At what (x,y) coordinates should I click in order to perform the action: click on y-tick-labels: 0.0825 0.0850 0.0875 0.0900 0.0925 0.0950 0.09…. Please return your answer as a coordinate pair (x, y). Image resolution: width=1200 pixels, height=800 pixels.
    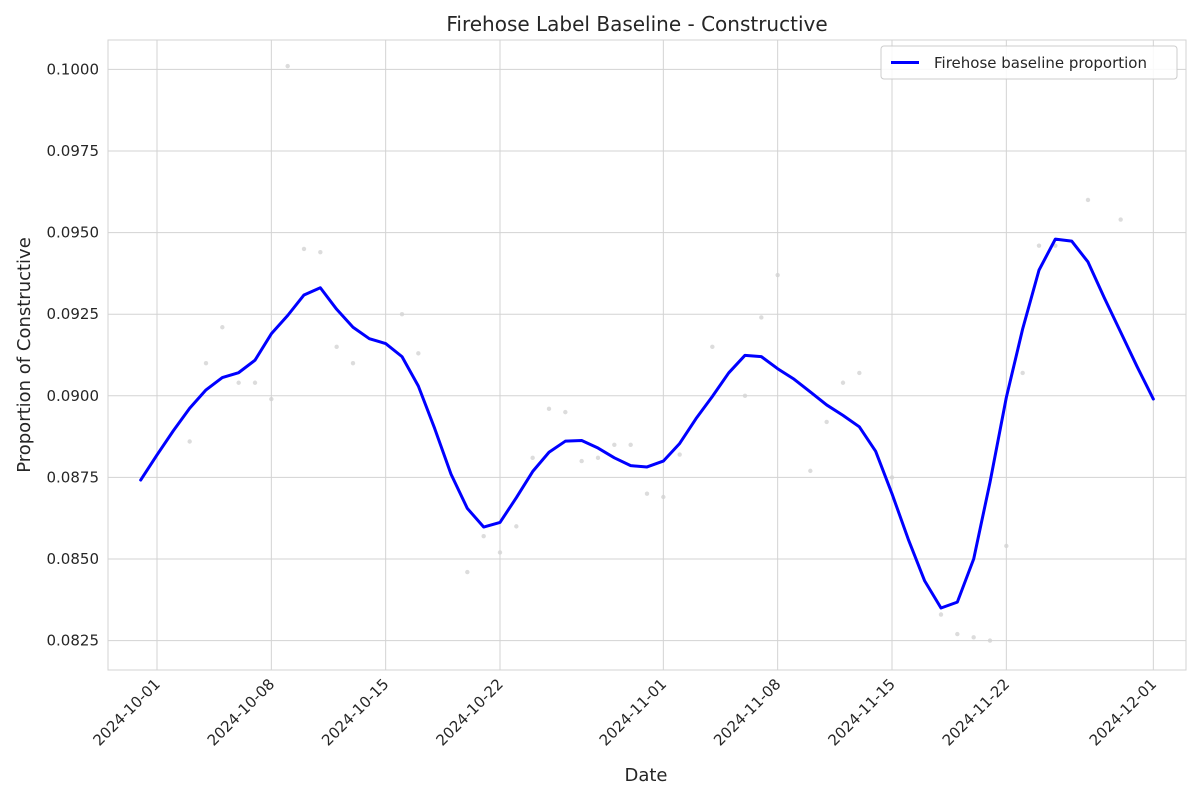
    Looking at the image, I should click on (73, 354).